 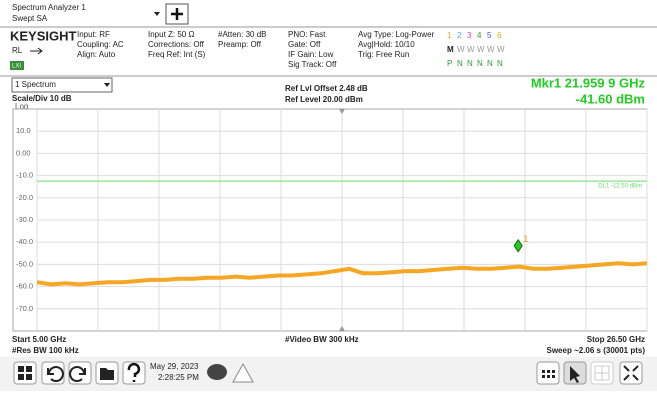 What do you see at coordinates (42, 98) in the screenshot?
I see `scale: Scale/Div 10 dB` at bounding box center [42, 98].